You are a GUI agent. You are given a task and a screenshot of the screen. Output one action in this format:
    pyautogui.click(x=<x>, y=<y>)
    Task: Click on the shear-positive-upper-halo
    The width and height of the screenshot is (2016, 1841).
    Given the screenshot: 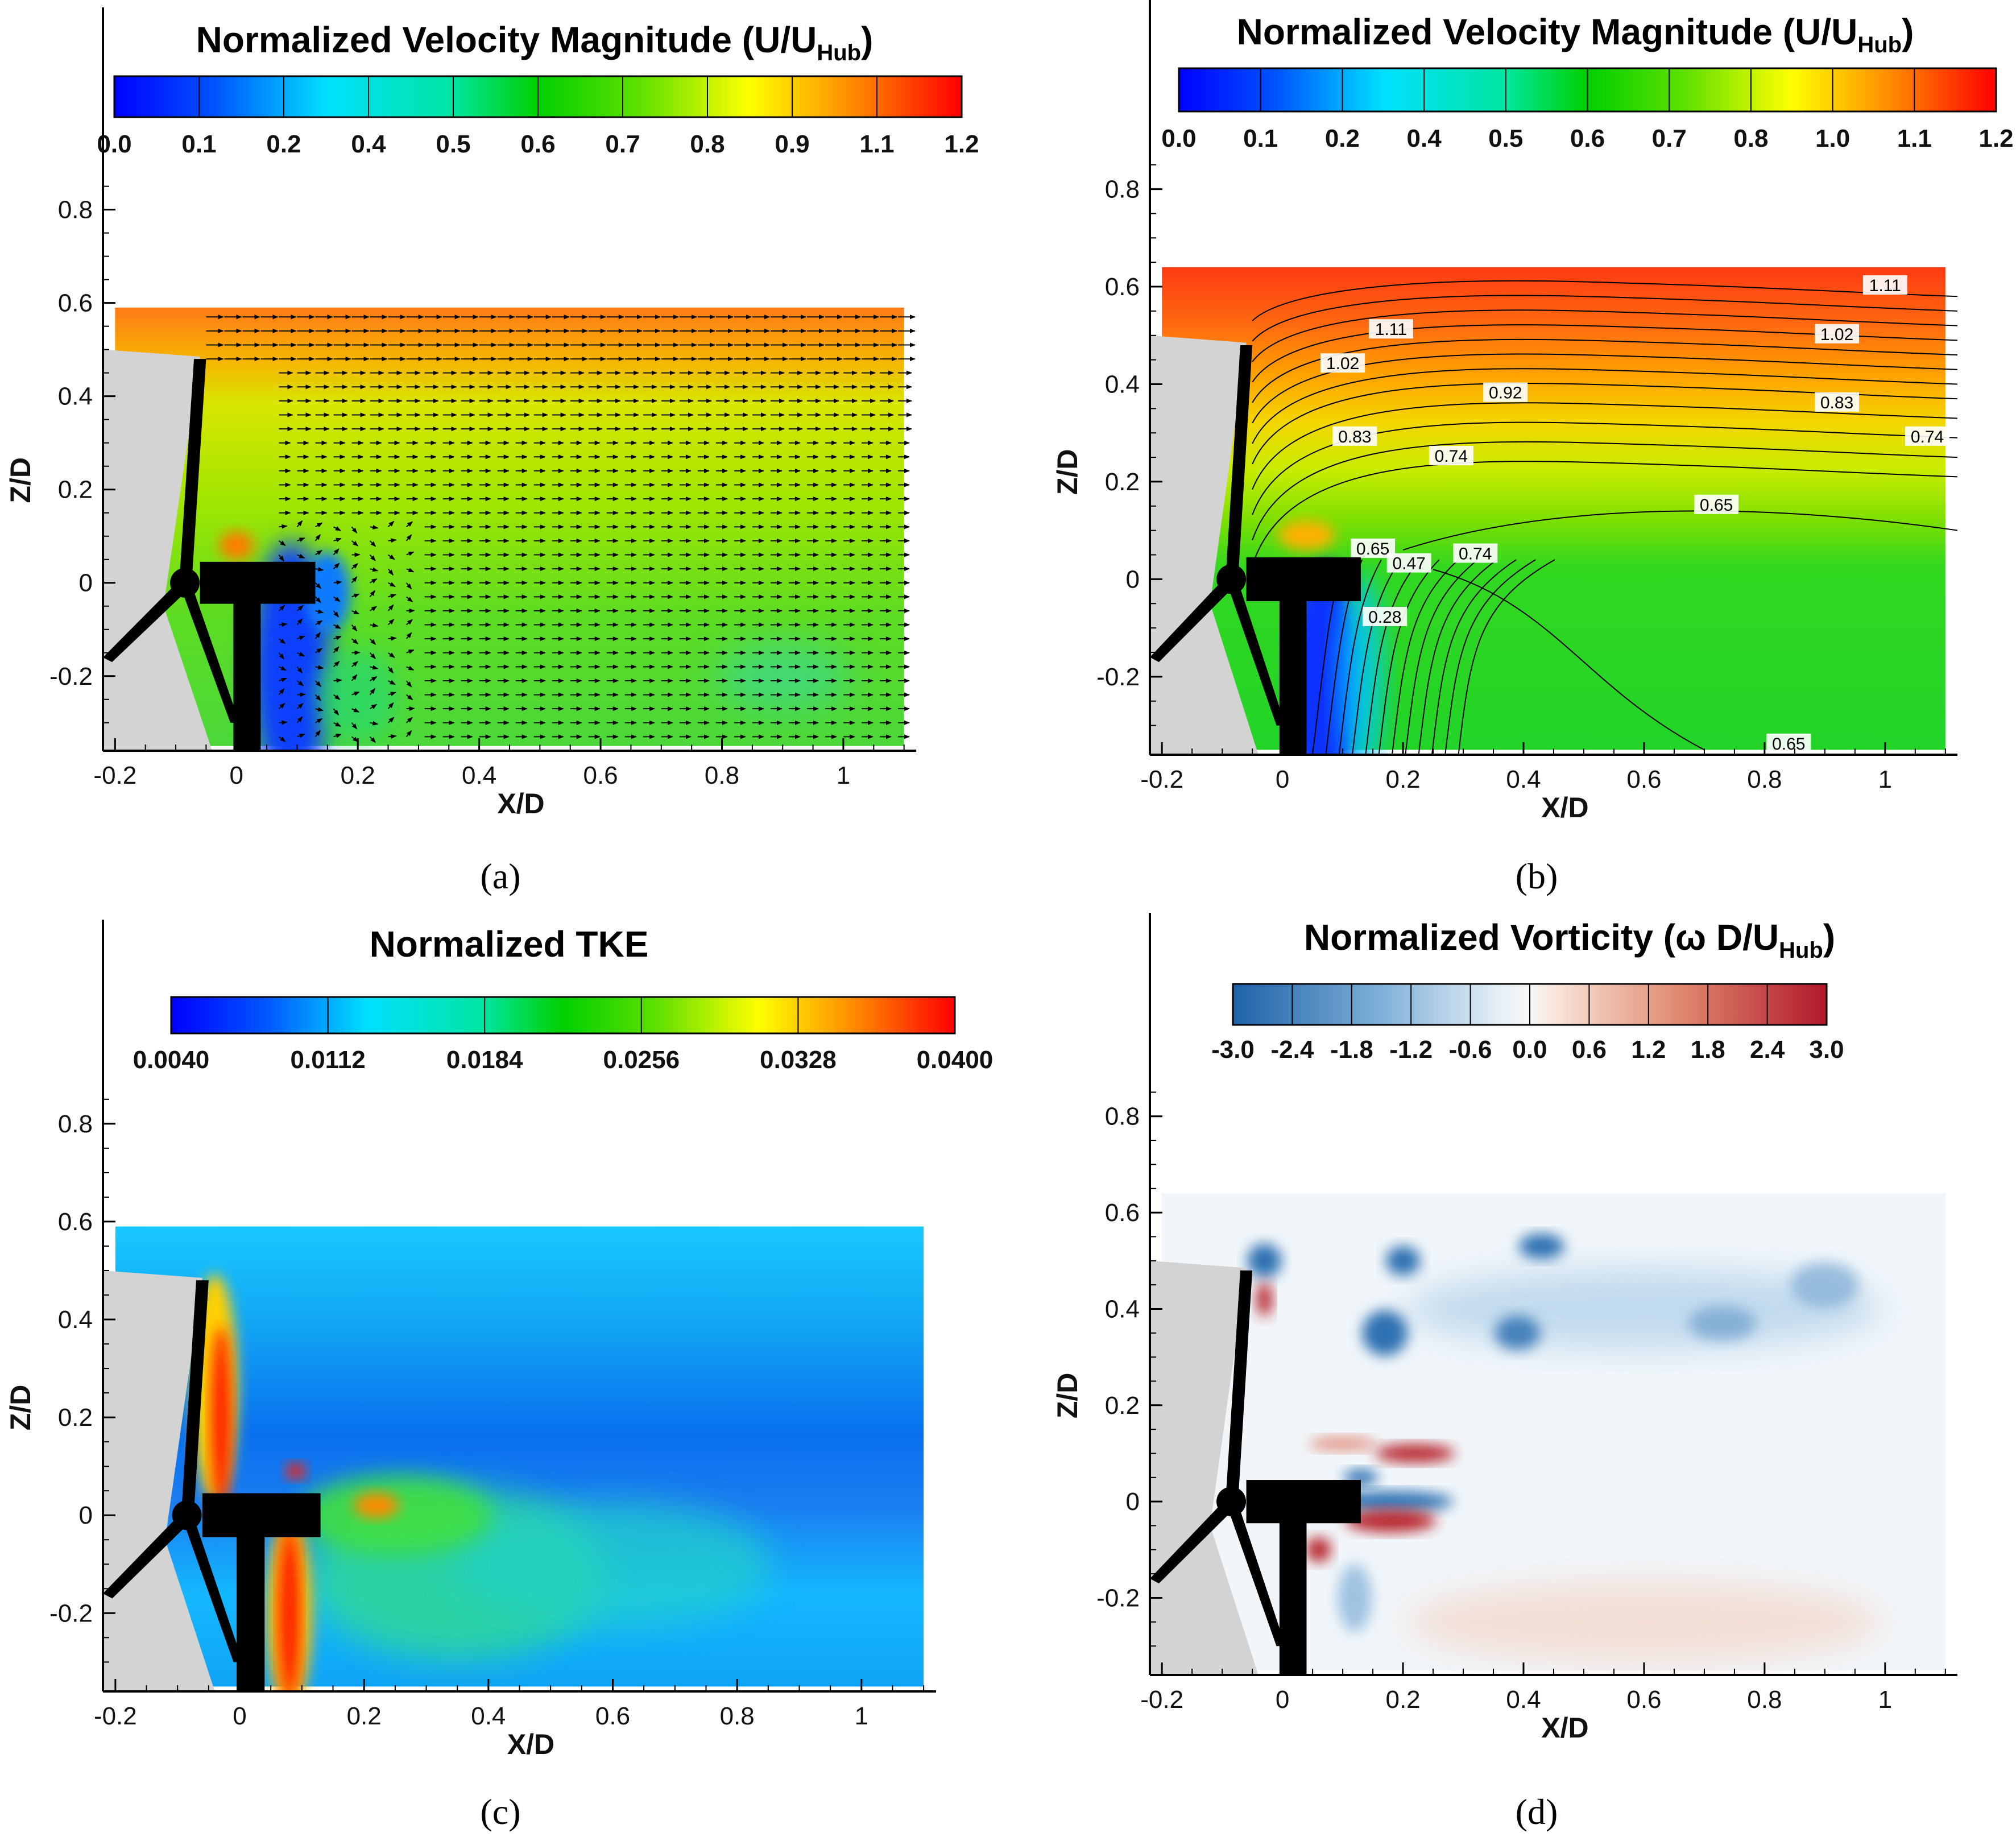 What is the action you would take?
    pyautogui.click(x=1343, y=1444)
    